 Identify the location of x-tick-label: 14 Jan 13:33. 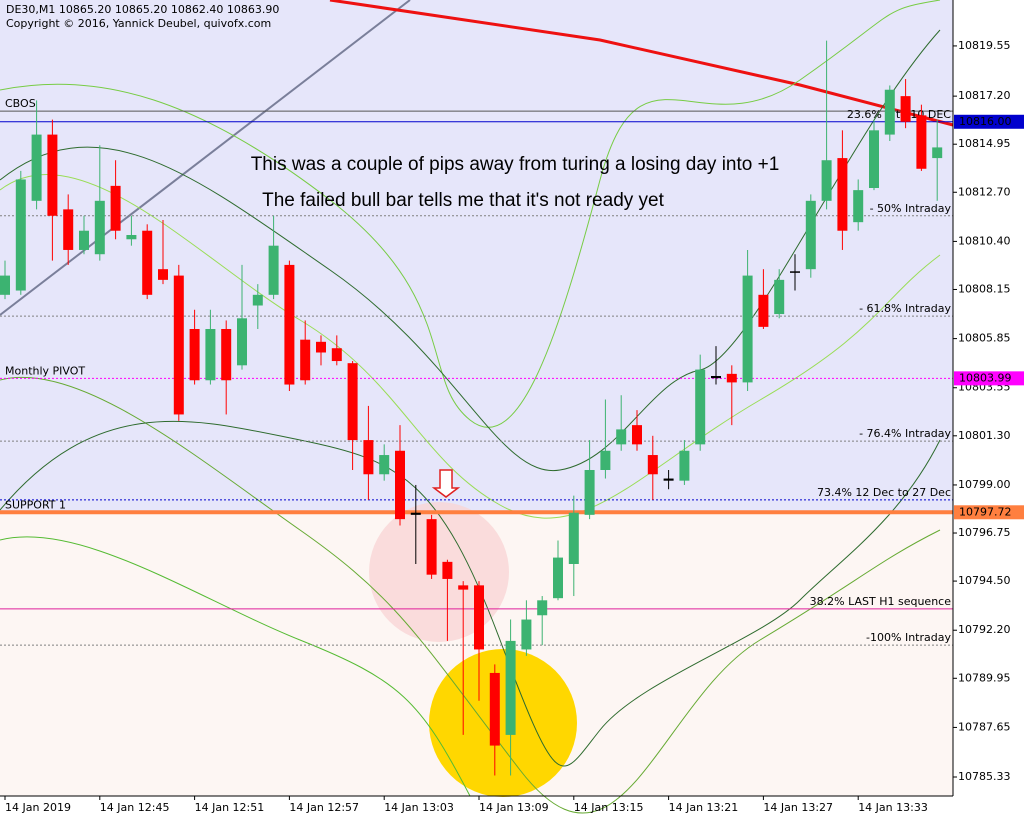
(893, 807).